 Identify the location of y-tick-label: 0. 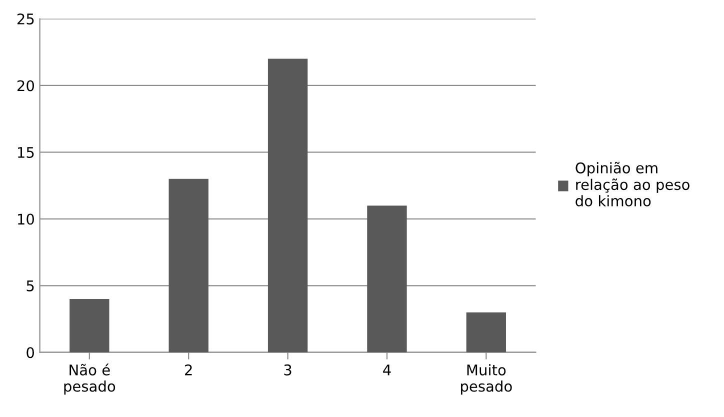
(30, 352).